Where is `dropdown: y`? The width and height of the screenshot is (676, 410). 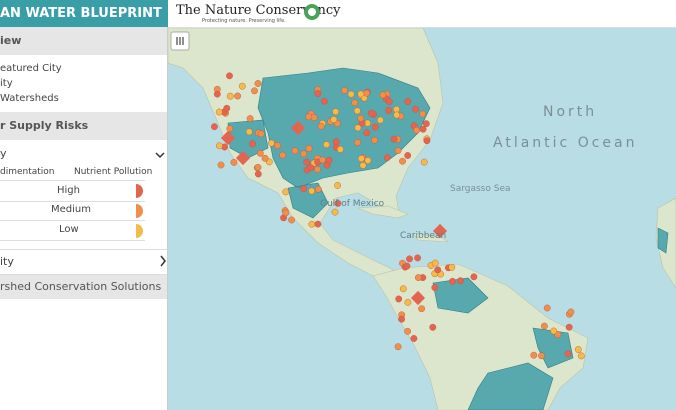
dropdown: y is located at coordinates (3, 153).